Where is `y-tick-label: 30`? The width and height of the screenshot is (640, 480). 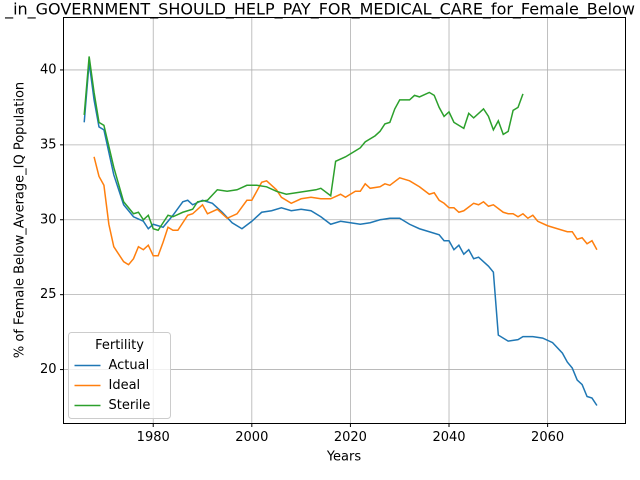
y-tick-label: 30 is located at coordinates (48, 219).